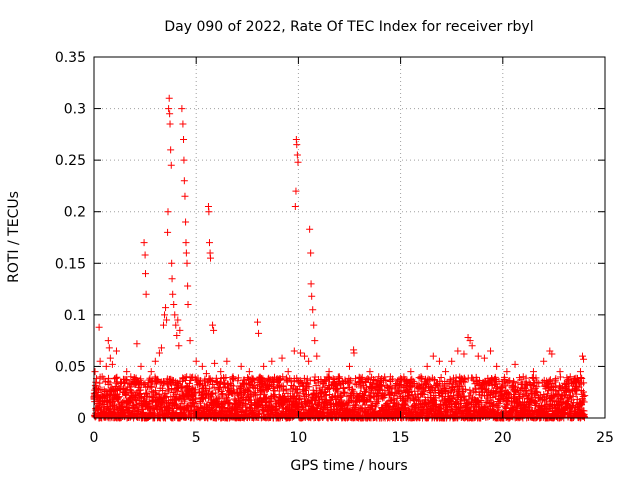  What do you see at coordinates (298, 438) in the screenshot?
I see `x-tick-label: 10` at bounding box center [298, 438].